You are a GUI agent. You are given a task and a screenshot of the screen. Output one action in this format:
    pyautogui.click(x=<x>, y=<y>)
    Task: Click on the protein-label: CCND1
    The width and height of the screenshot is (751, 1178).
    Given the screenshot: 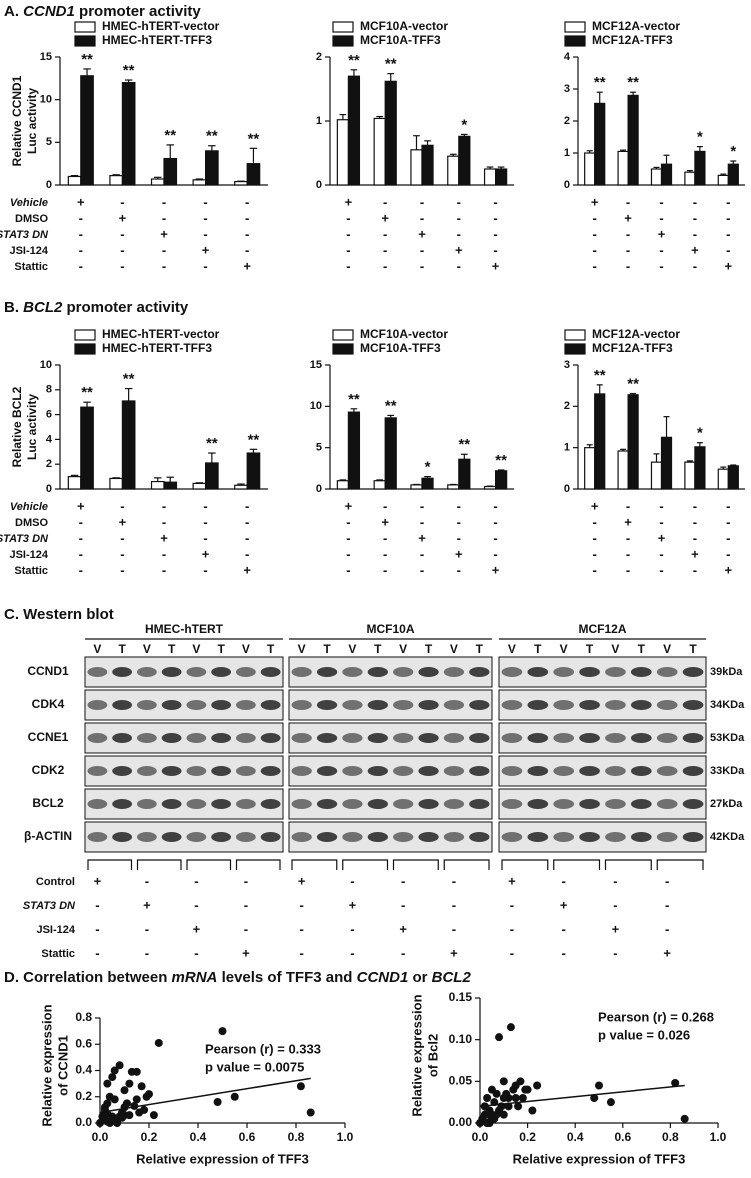 What is the action you would take?
    pyautogui.click(x=48, y=671)
    